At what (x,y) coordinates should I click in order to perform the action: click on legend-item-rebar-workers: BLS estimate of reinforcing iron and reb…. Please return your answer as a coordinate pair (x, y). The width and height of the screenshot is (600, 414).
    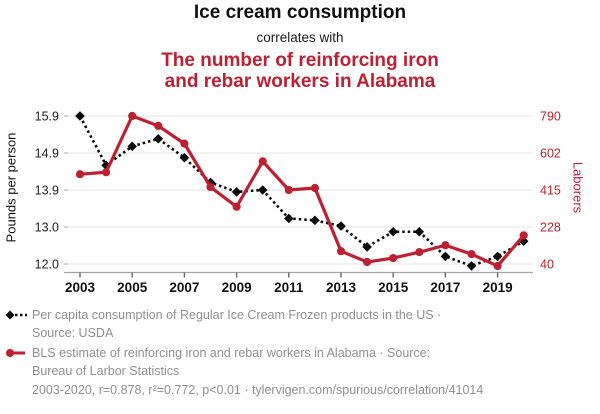
    Looking at the image, I should click on (292, 362).